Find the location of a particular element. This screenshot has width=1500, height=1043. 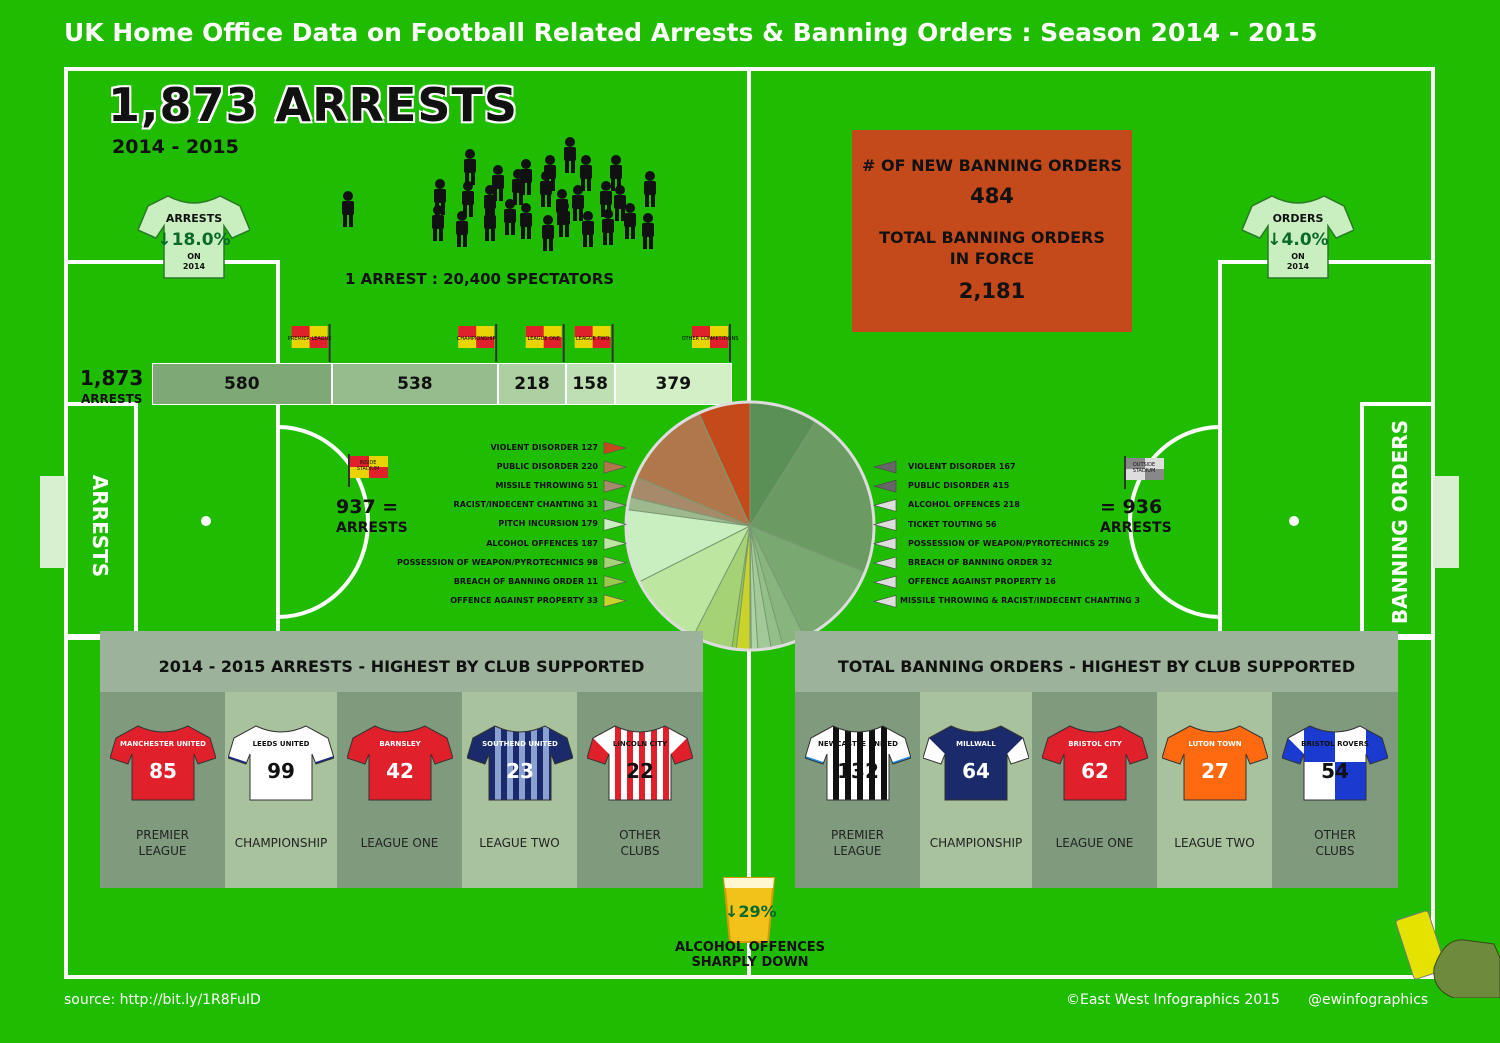

legend-arrows is located at coordinates (750, 524).